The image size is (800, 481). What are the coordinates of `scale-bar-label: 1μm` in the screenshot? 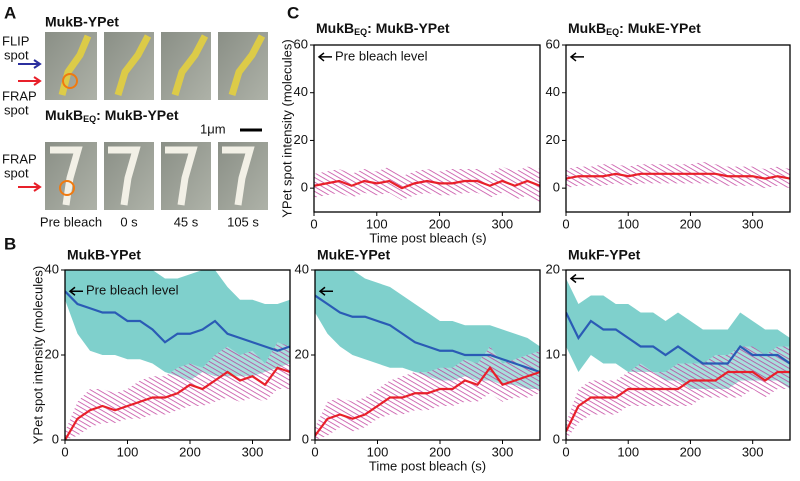 It's located at (213, 128).